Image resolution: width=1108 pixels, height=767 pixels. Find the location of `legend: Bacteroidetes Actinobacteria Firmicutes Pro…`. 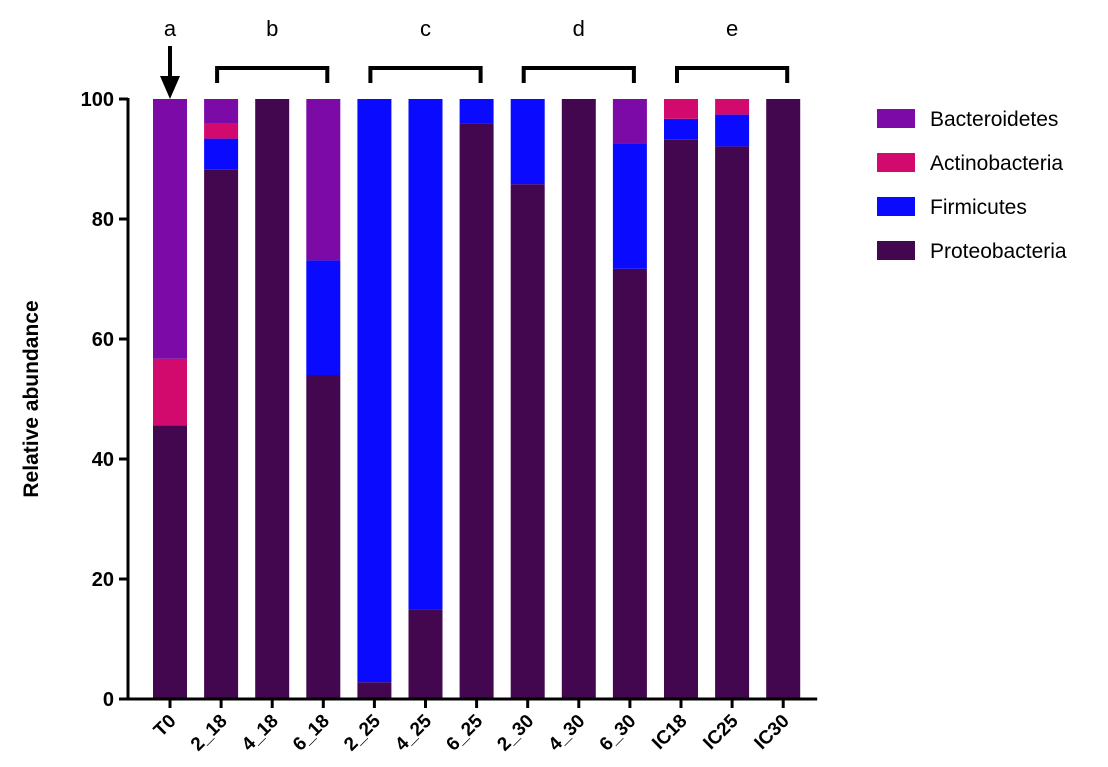

legend: Bacteroidetes Actinobacteria Firmicutes Pro… is located at coordinates (972, 185).